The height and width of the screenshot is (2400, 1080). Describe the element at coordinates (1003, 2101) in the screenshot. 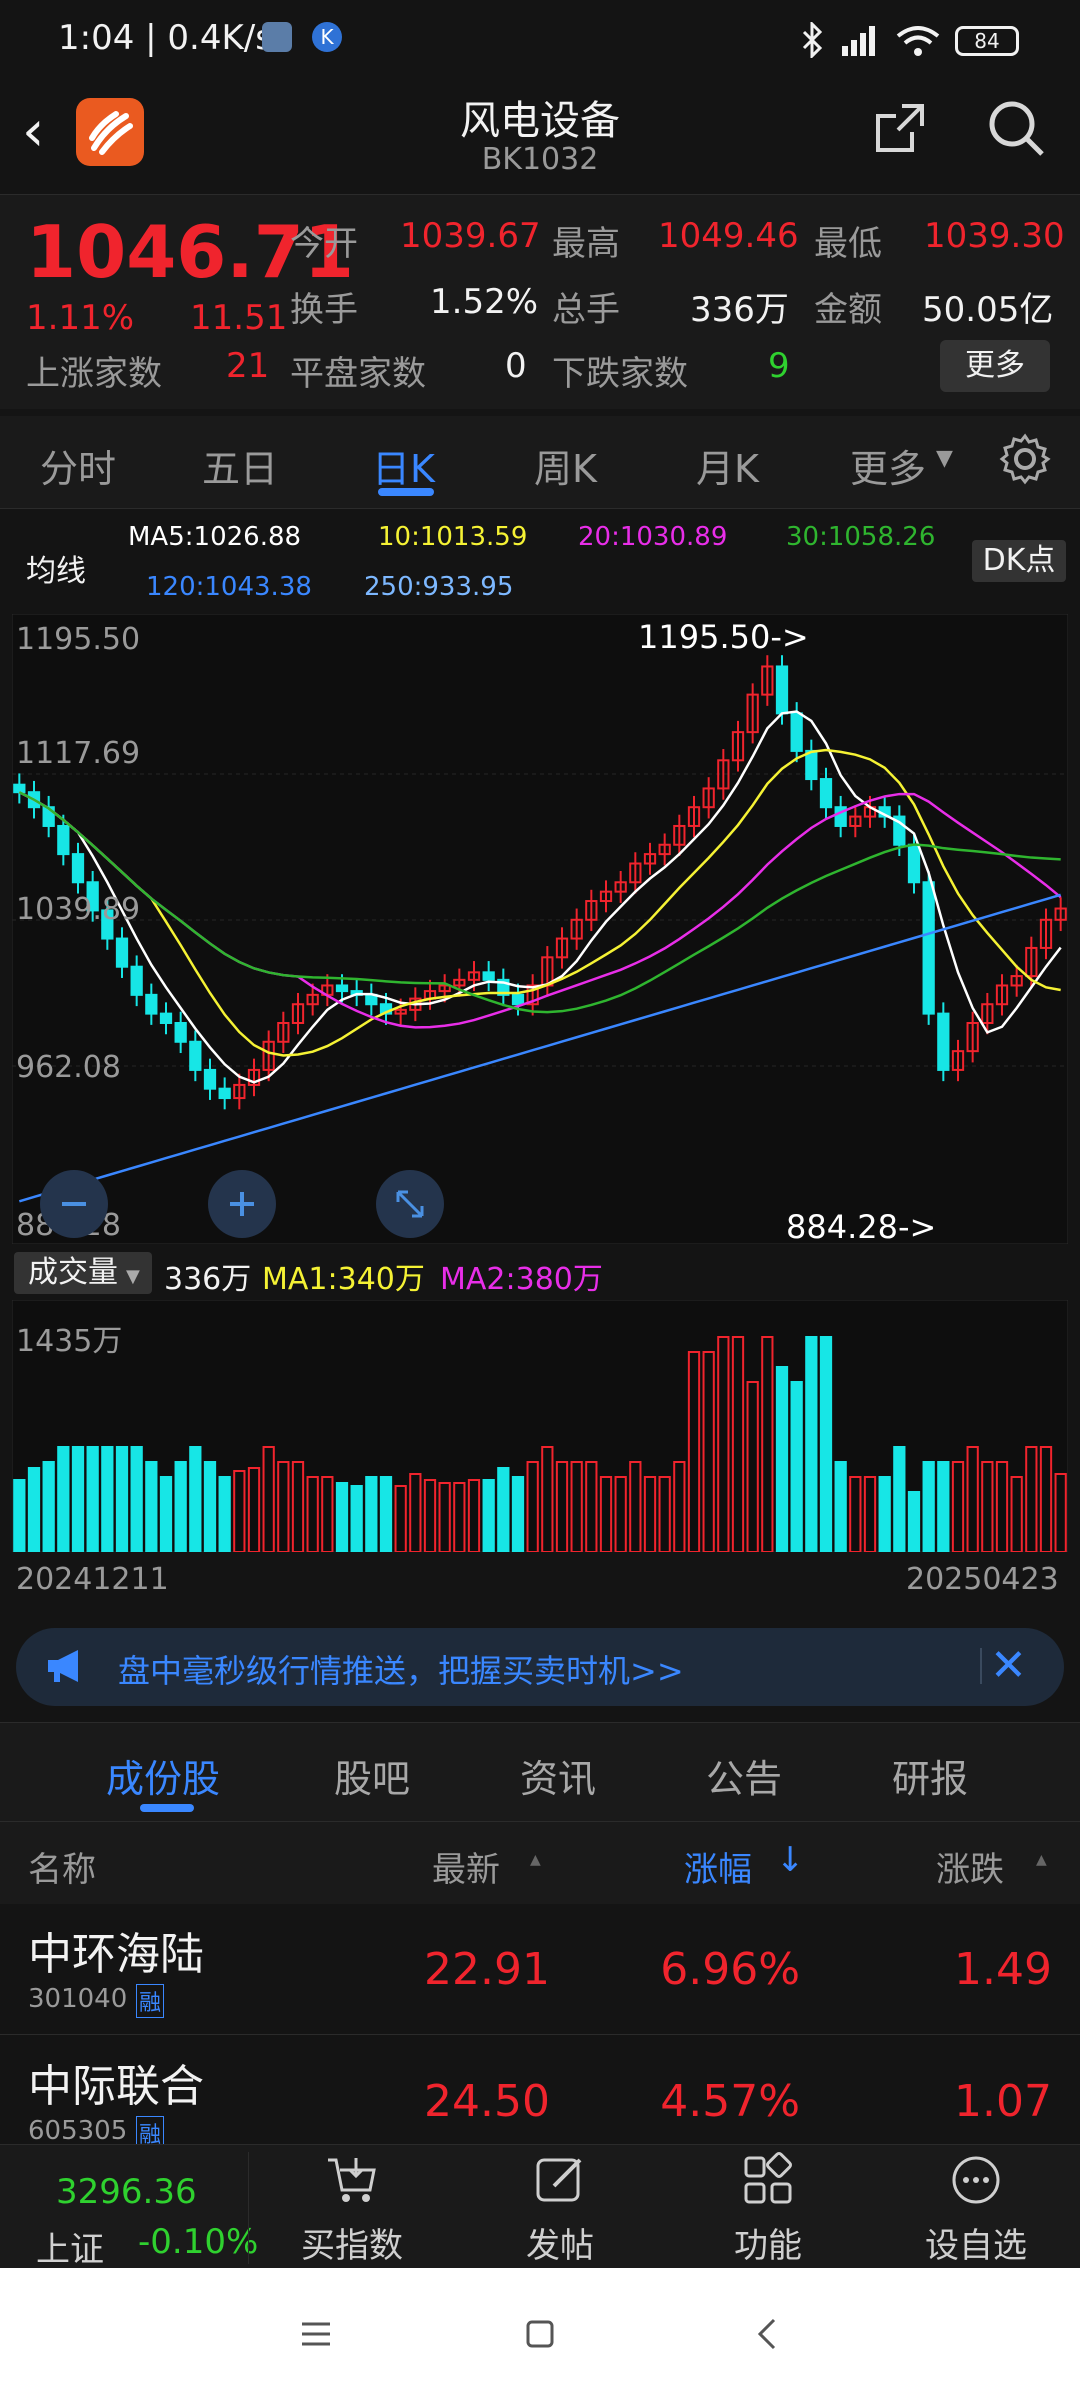

I see `change-value: 1.07` at that location.